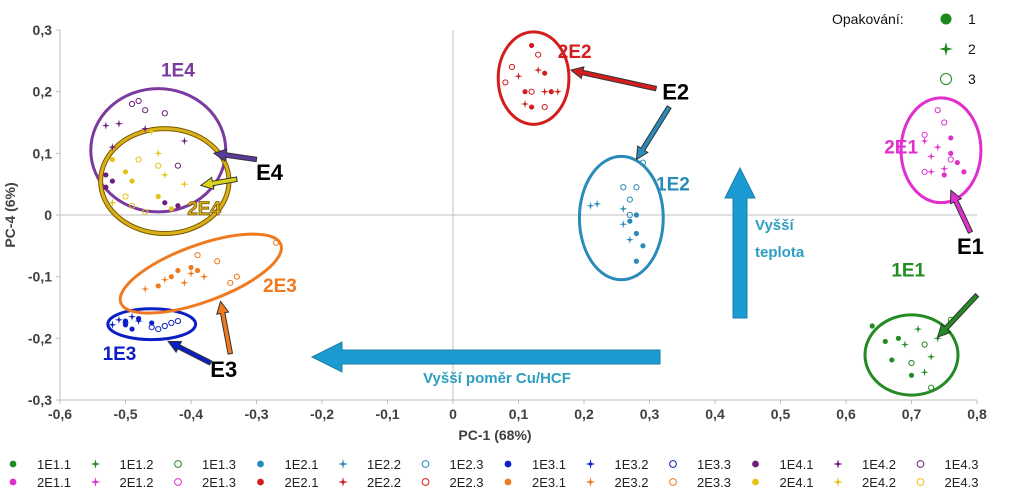 This screenshot has width=1012, height=495. What do you see at coordinates (43, 153) in the screenshot?
I see `y-tick-label: 0,1` at bounding box center [43, 153].